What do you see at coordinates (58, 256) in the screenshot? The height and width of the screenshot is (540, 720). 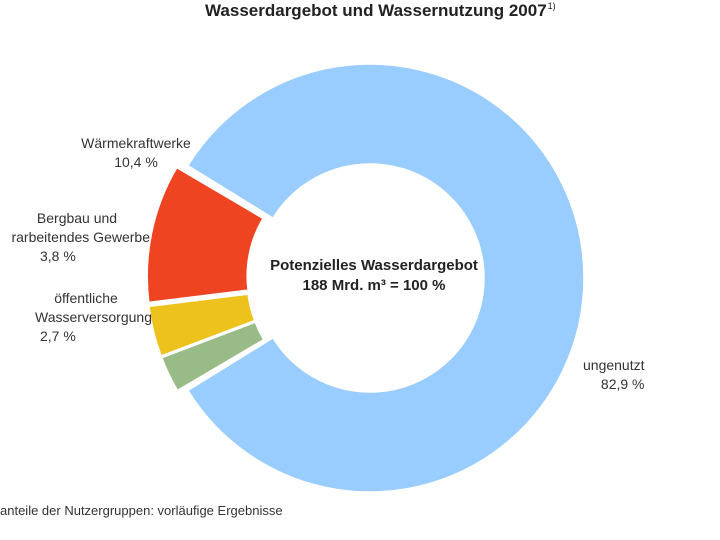 I see `label-bergbau-value: 3,8 %` at bounding box center [58, 256].